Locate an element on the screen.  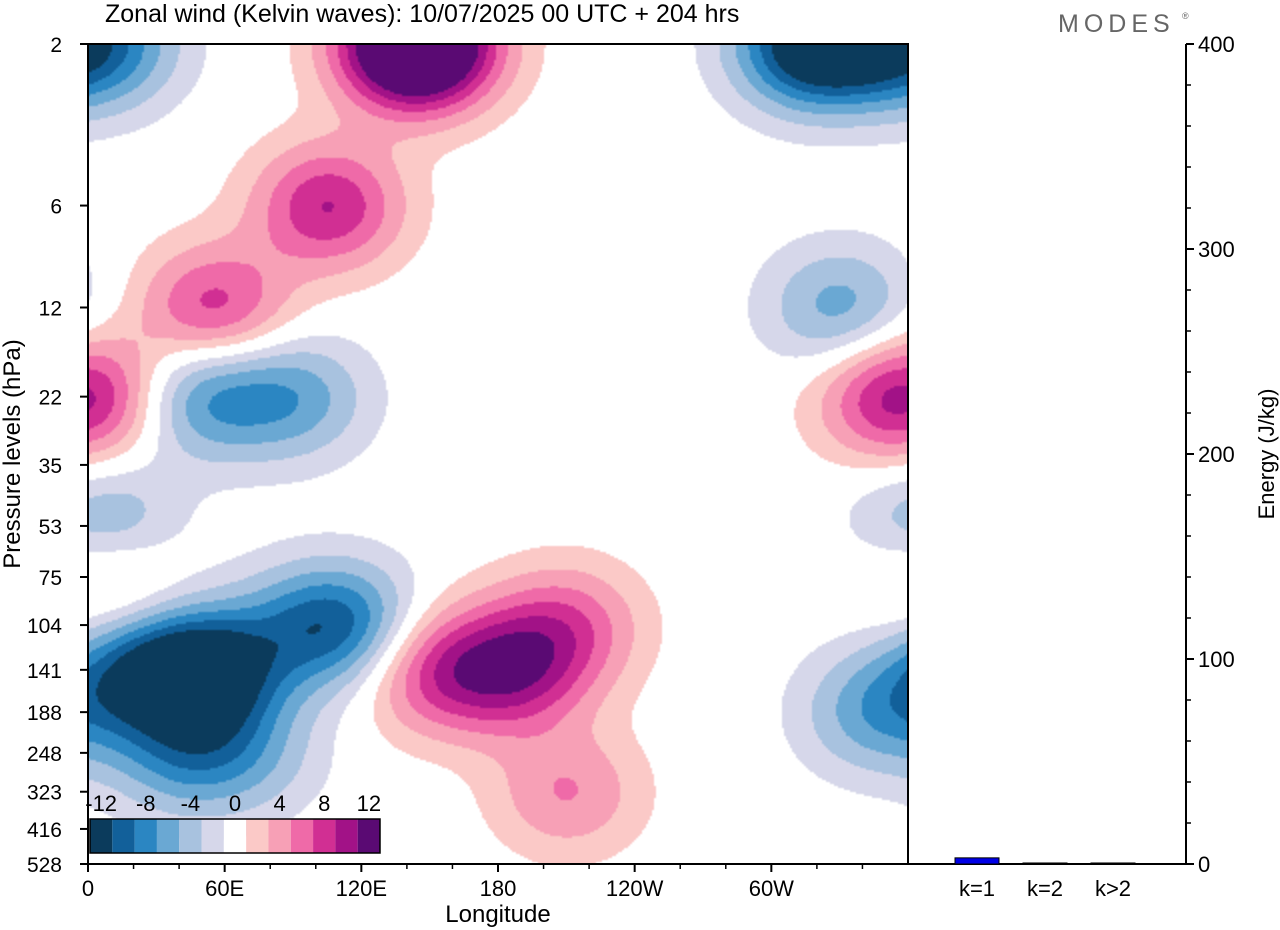
brand-mark: ® is located at coordinates (1185, 16).